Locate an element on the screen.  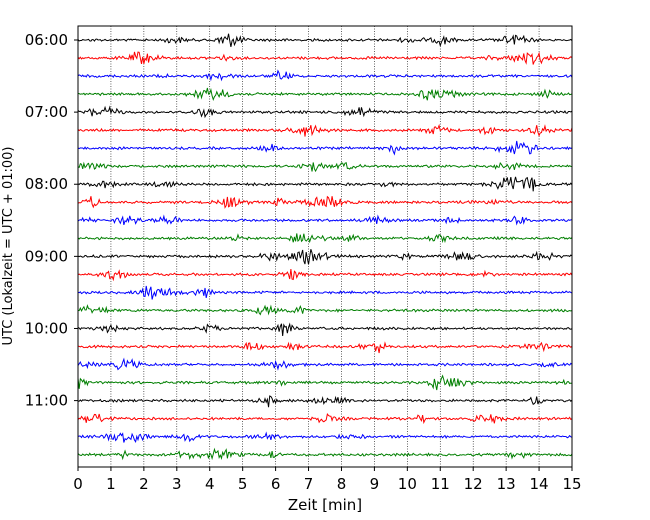
x-tick-label: 7 is located at coordinates (309, 484).